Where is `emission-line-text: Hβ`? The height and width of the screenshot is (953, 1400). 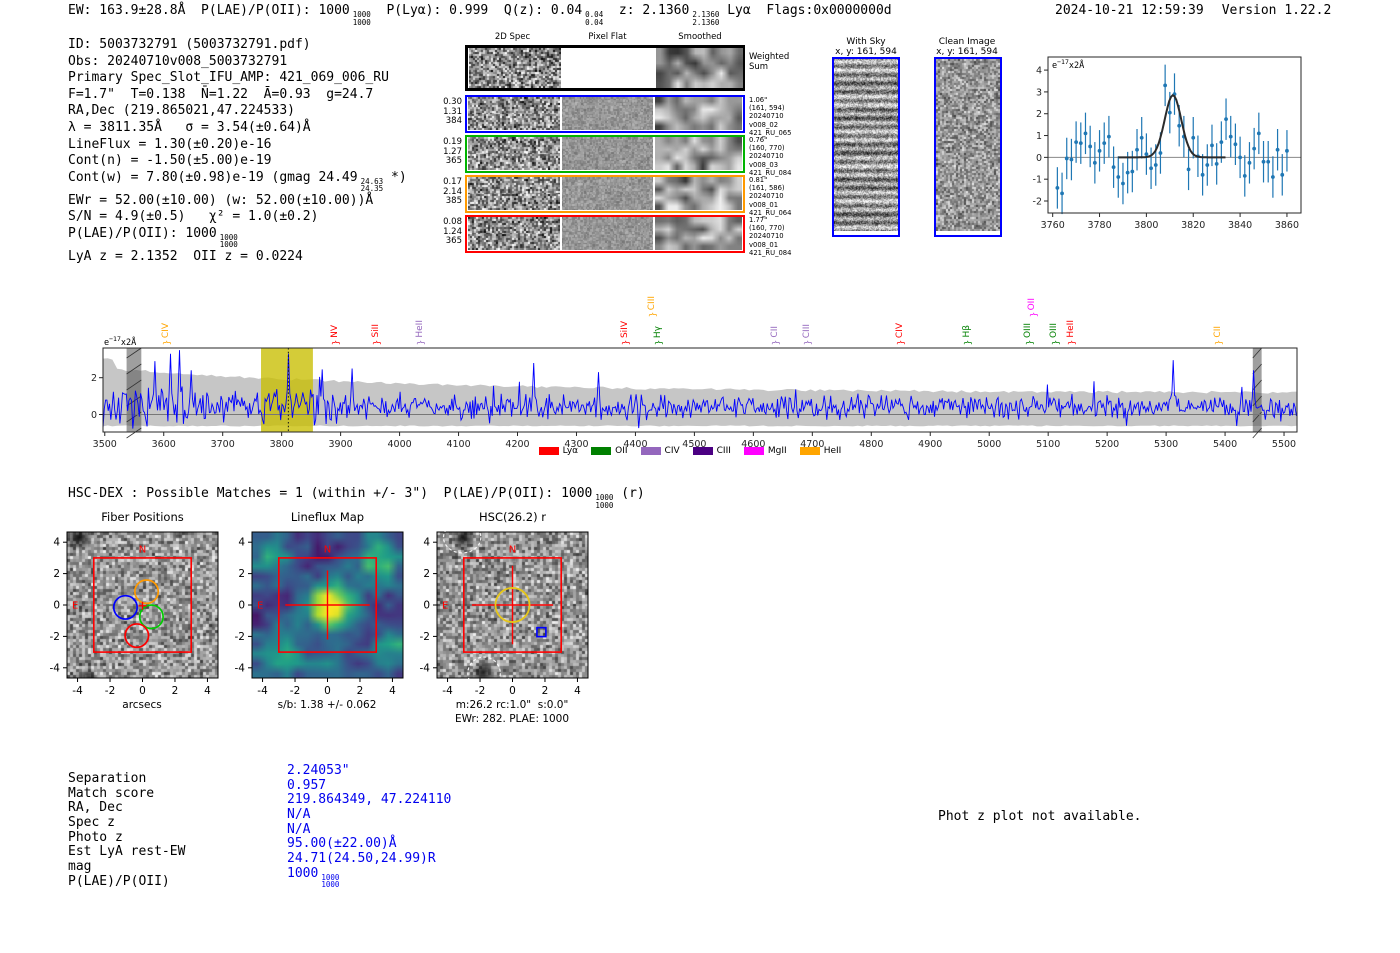
emission-line-text: Hβ is located at coordinates (966, 331).